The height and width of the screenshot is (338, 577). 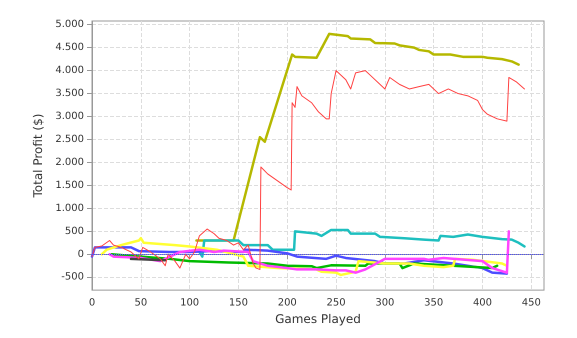 What do you see at coordinates (69, 24) in the screenshot?
I see `y-tick-label: 5.000` at bounding box center [69, 24].